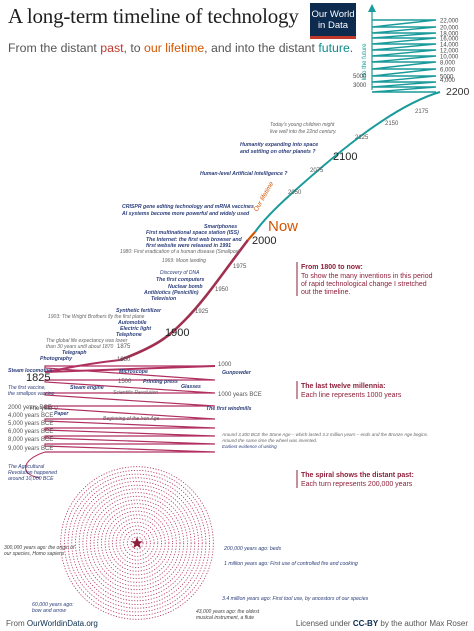  What do you see at coordinates (174, 48) in the screenshot?
I see `subtitle-lifetime: our lifetime` at bounding box center [174, 48].